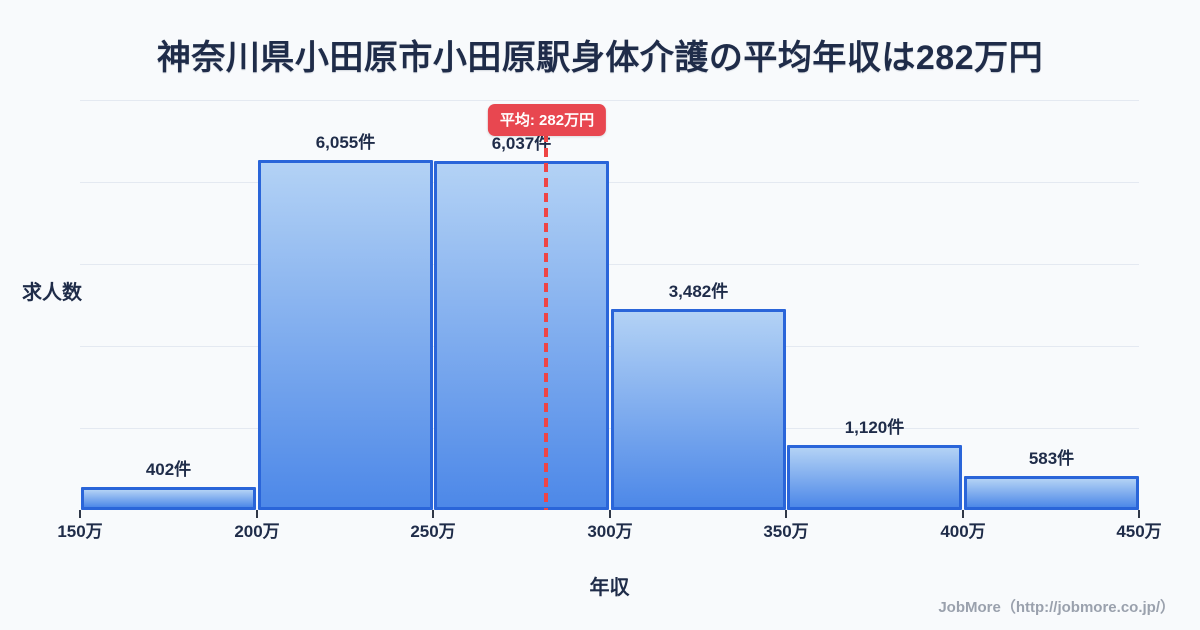 This screenshot has height=630, width=1200. What do you see at coordinates (609, 588) in the screenshot?
I see `x-axis-label: 年収` at bounding box center [609, 588].